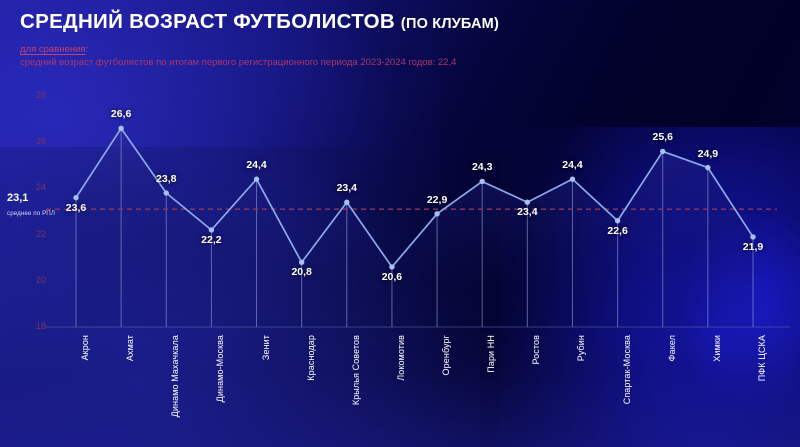 This screenshot has width=800, height=447. Describe the element at coordinates (211, 239) in the screenshot. I see `data-point-label: 22,2` at that location.